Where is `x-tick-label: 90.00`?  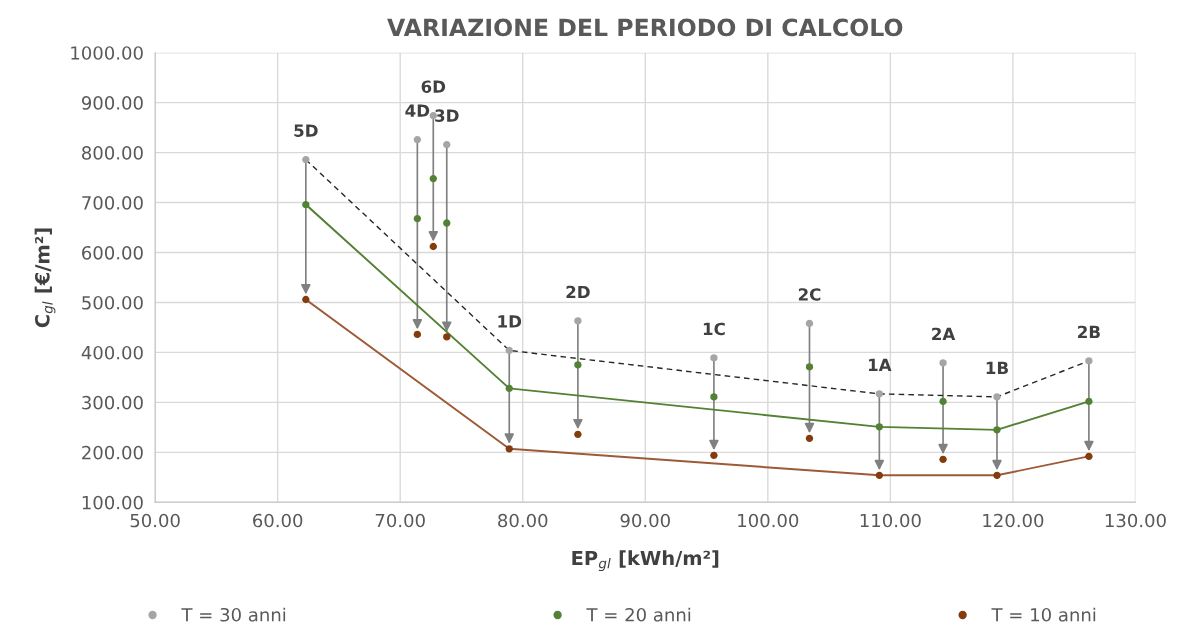
x-tick-label: 90.00 is located at coordinates (645, 520).